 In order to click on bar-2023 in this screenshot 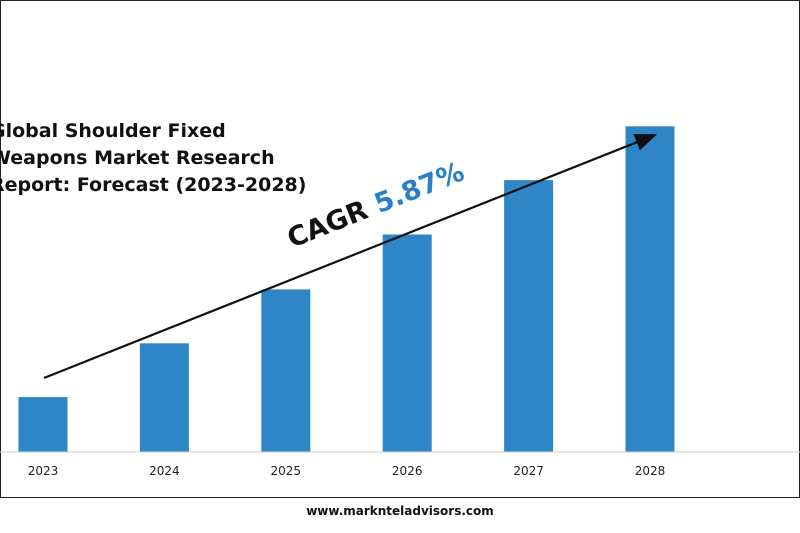, I will do `click(43, 424)`.